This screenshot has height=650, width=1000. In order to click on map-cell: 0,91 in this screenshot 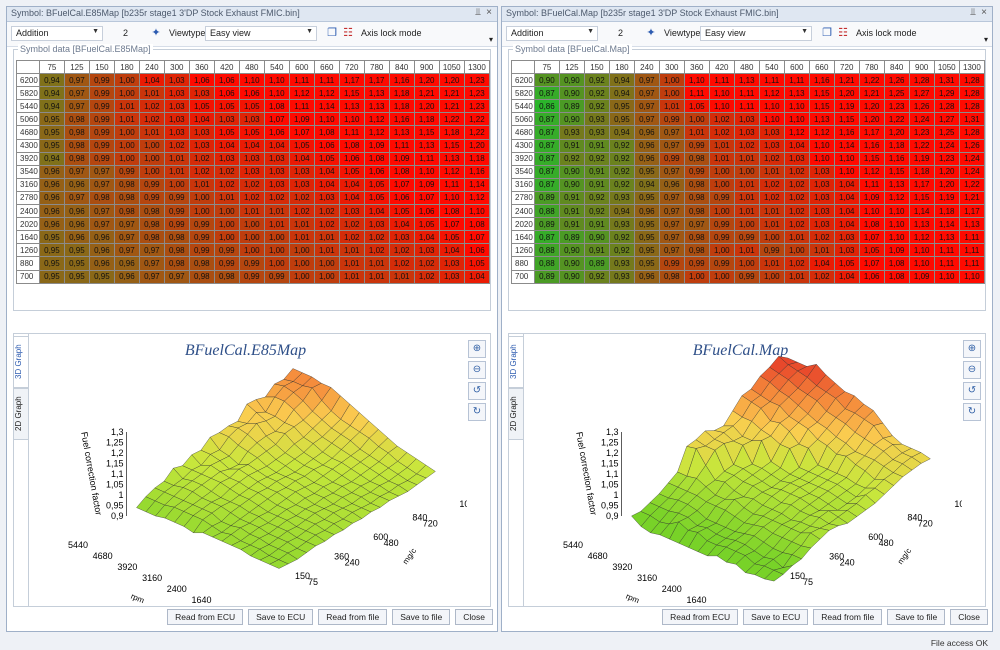, I will do `click(596, 250)`.